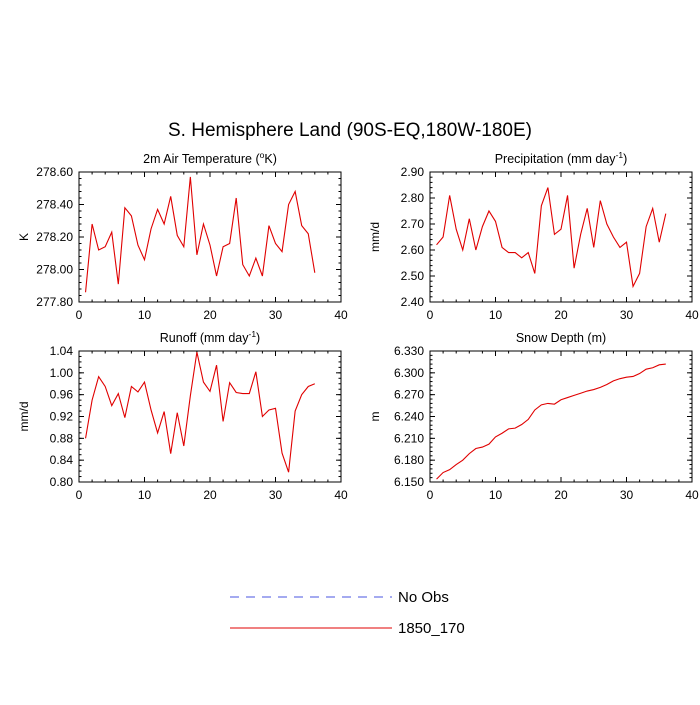 Image resolution: width=700 pixels, height=705 pixels. I want to click on y-tick-label: 2.40, so click(413, 302).